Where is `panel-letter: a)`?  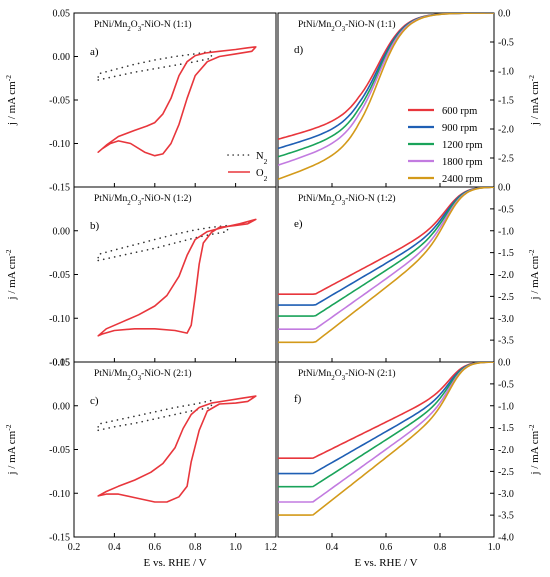 panel-letter: a) is located at coordinates (94, 52).